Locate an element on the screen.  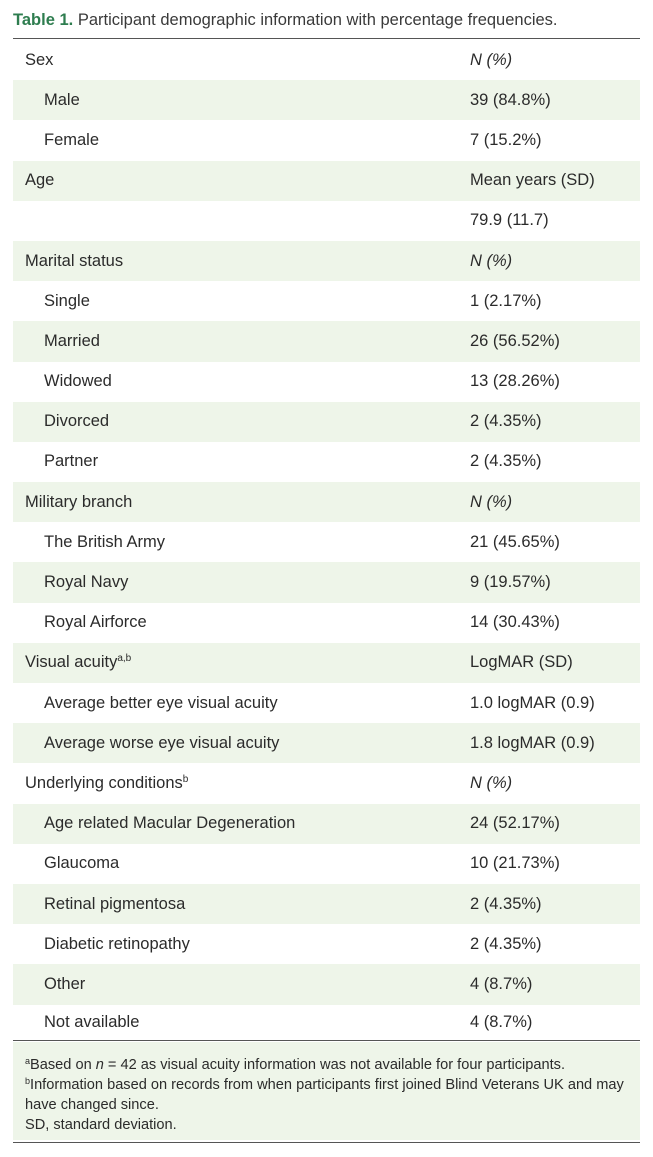
row-label: Military branch is located at coordinates (241, 502).